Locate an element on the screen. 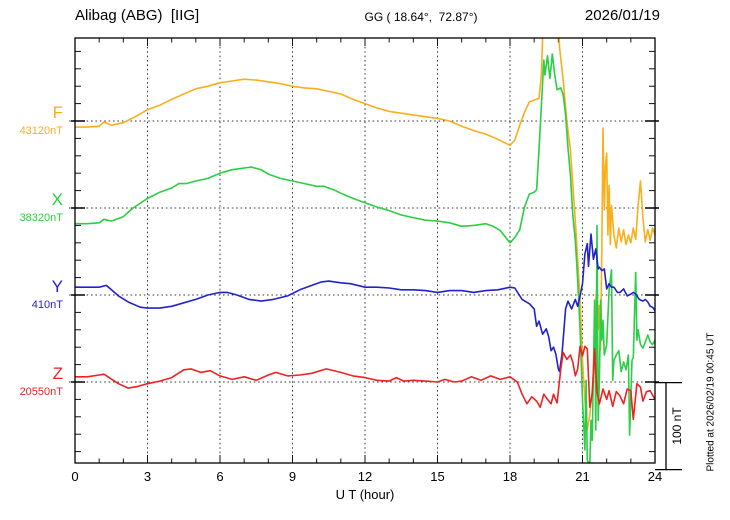 The width and height of the screenshot is (730, 520). station-title: Alibag (ABG) [IIG] is located at coordinates (137, 15).